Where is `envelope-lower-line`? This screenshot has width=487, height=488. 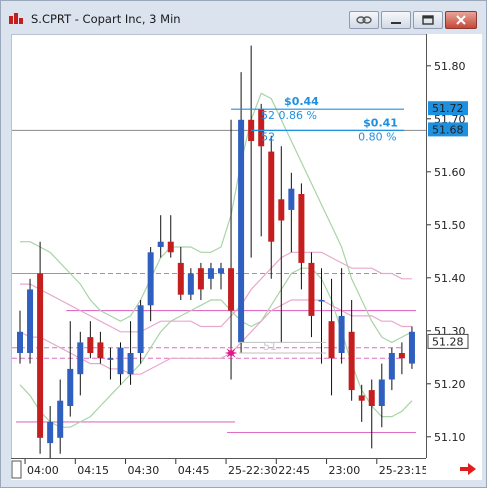 envelope-lower-line is located at coordinates (215, 337).